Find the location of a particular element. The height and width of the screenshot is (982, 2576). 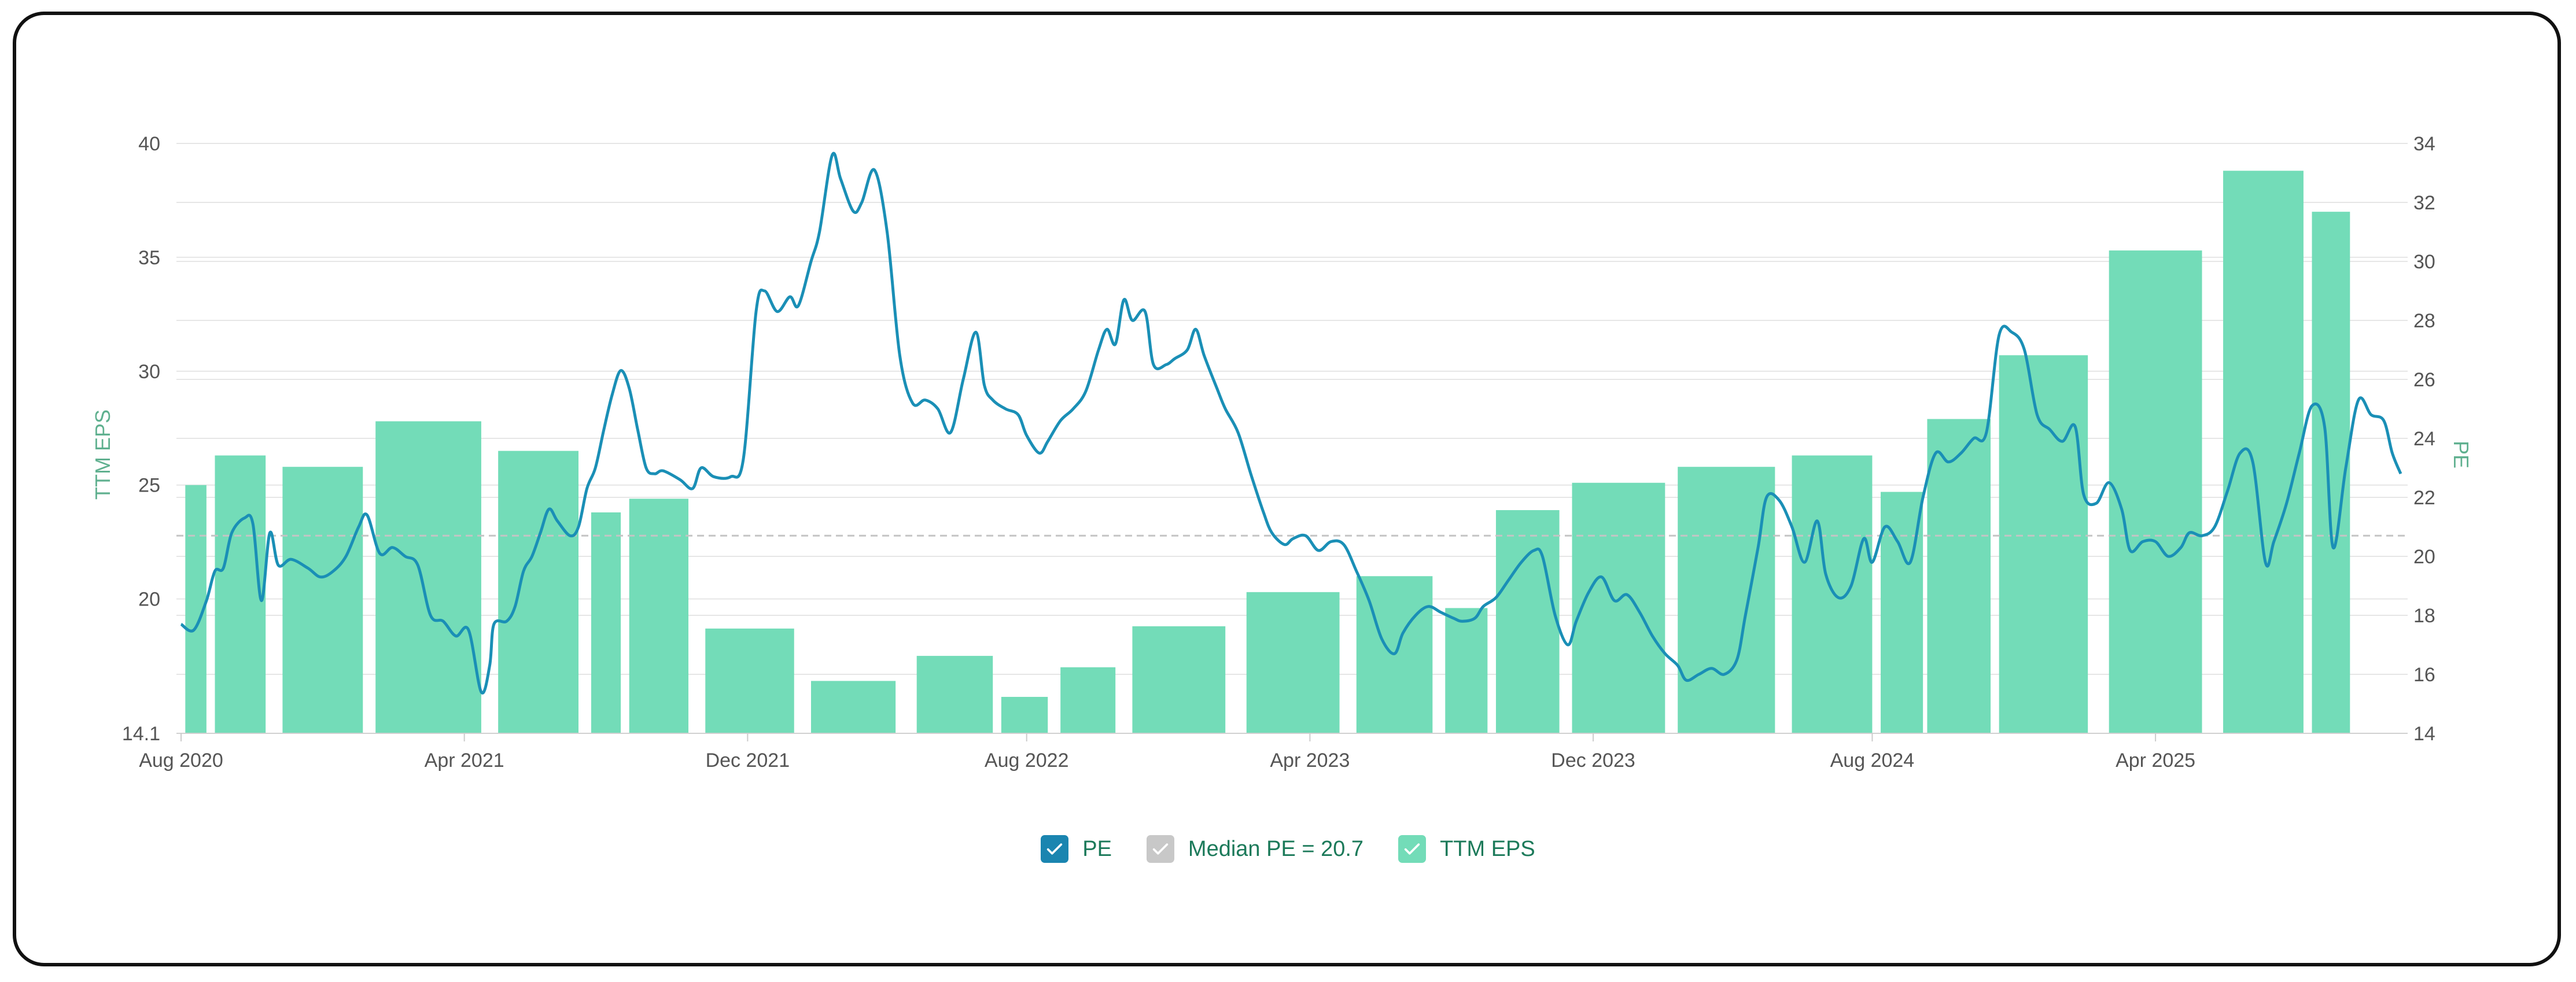

y-right-tick-label: 28 is located at coordinates (2424, 321).